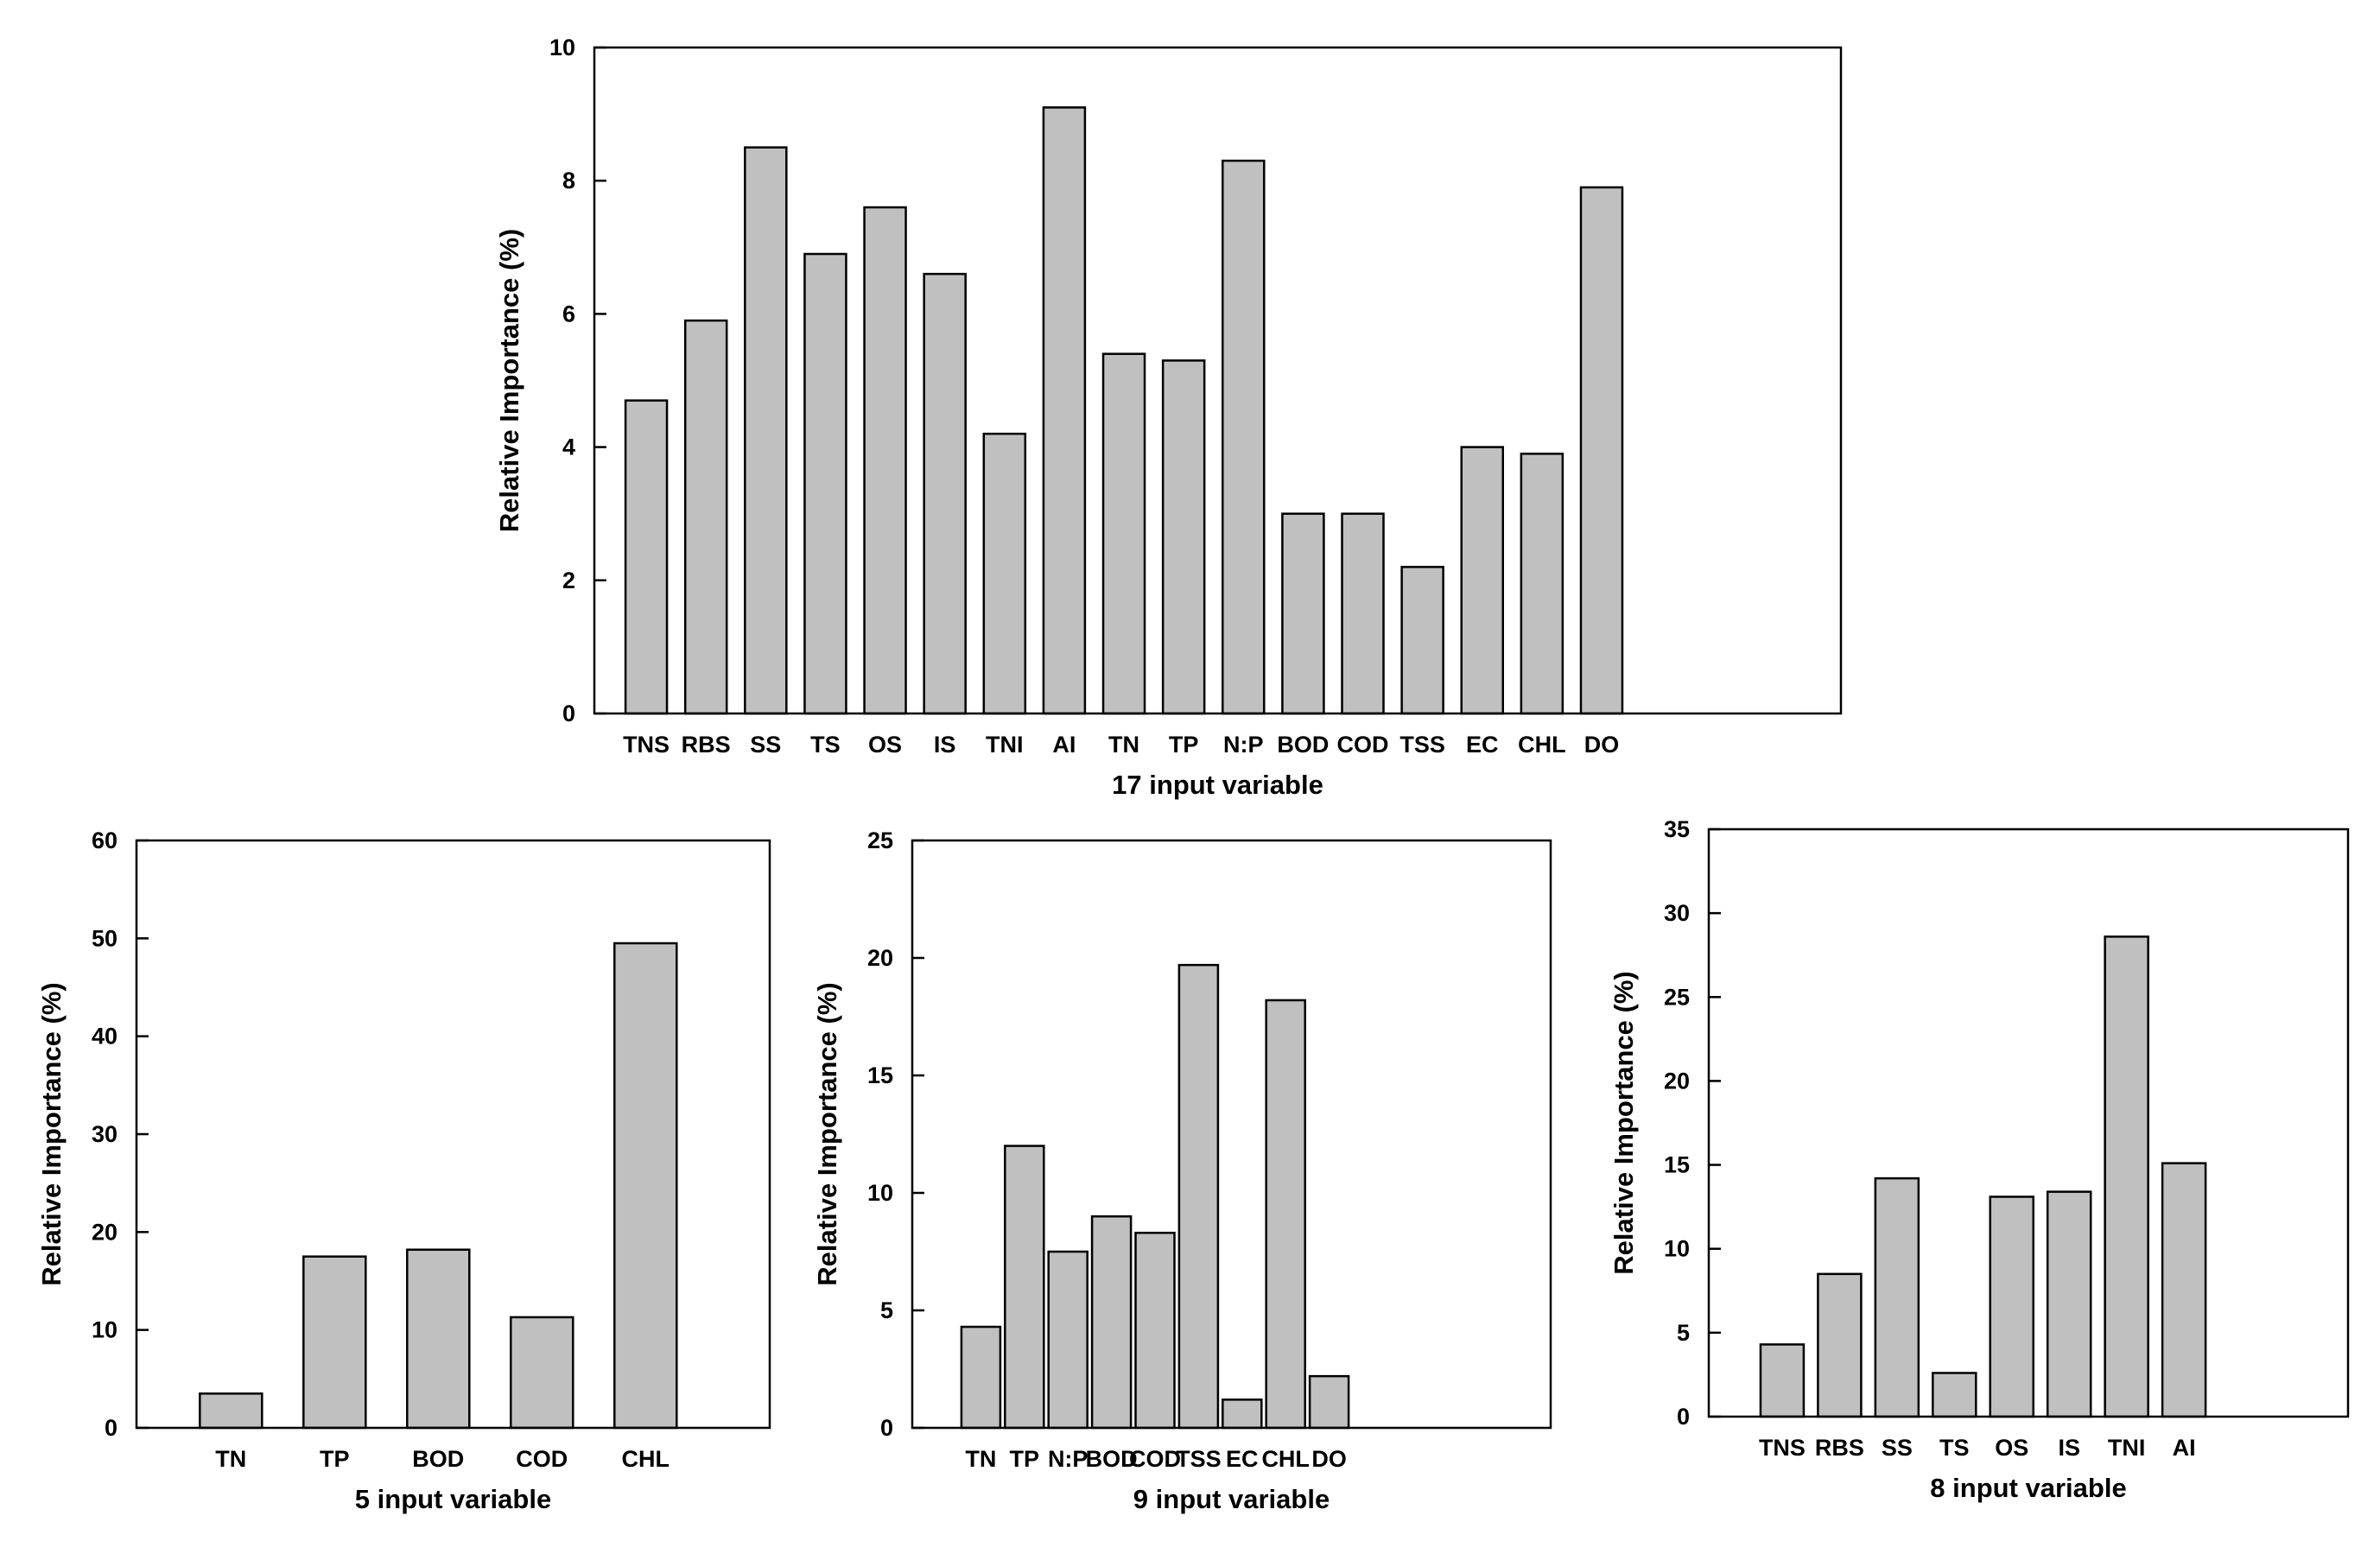  I want to click on x-tick-label: TS, so click(826, 745).